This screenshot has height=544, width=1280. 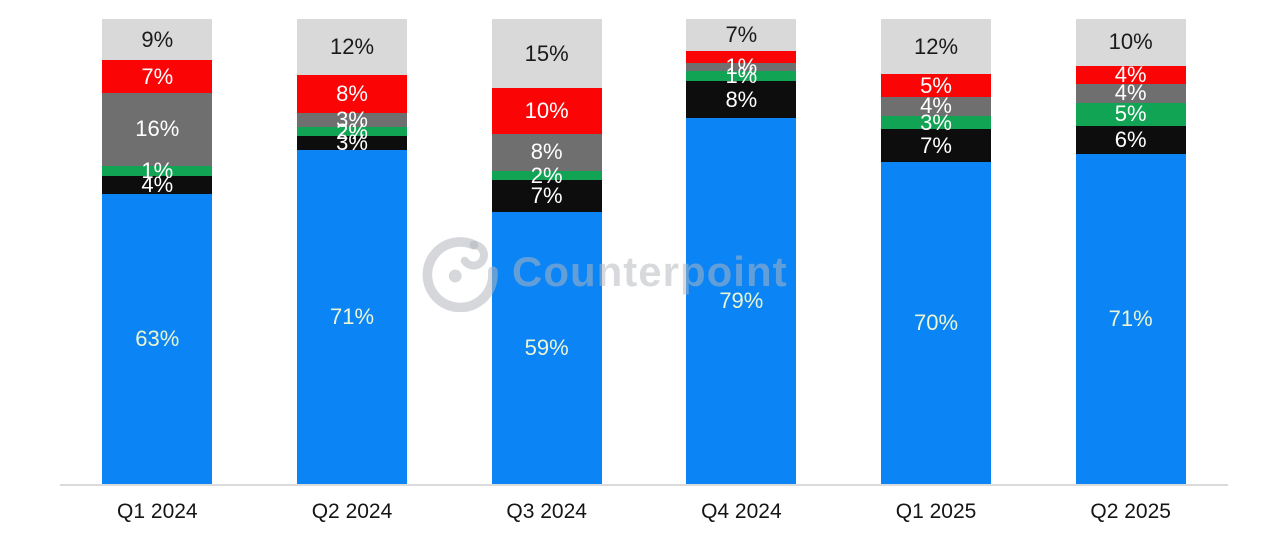 What do you see at coordinates (1130, 511) in the screenshot?
I see `x-tick-label: Q2 2025` at bounding box center [1130, 511].